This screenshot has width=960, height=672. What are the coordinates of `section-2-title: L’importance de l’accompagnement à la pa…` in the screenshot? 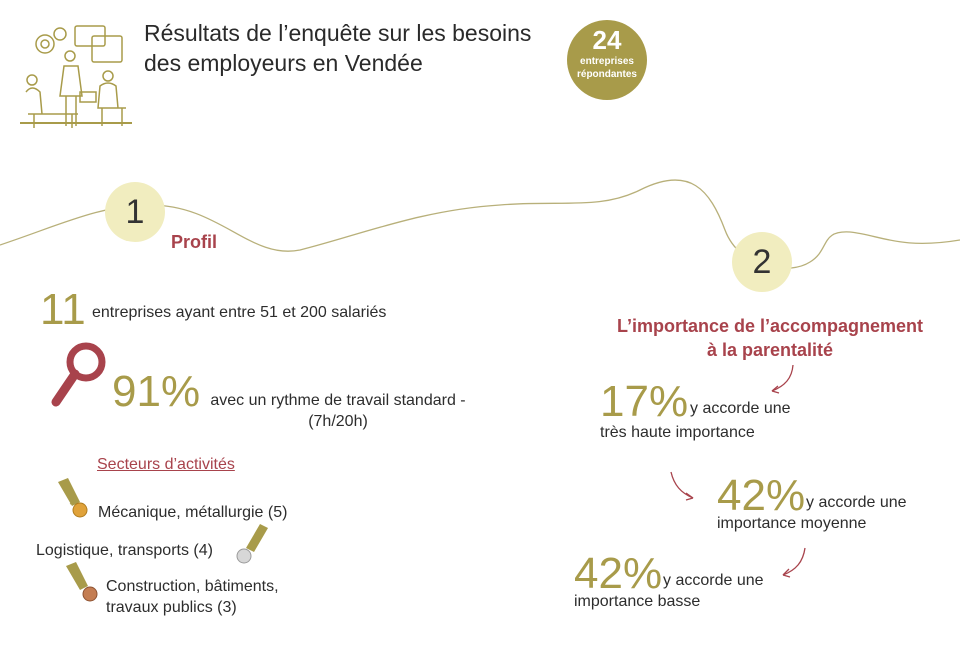 It's located at (770, 338).